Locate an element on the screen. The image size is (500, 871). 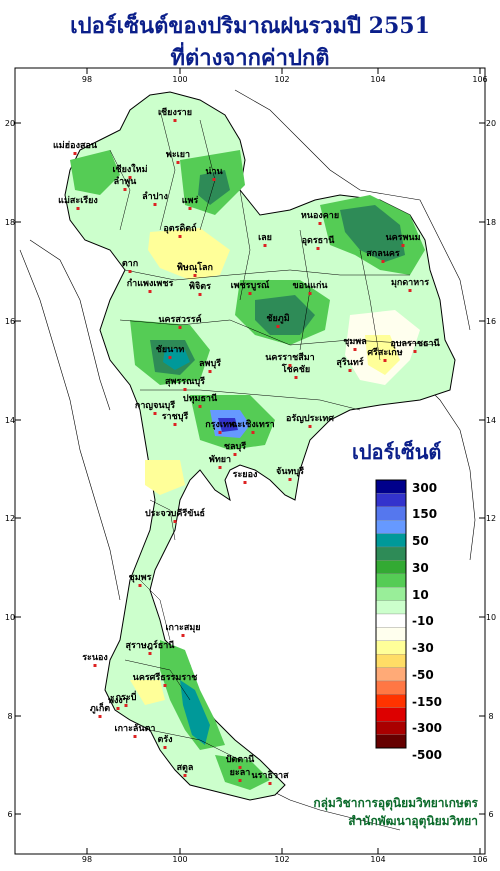
map-title: เปอร์เซ็นต์ของปริมาณฝนรวมปี 2551 is located at coordinates (250, 26).